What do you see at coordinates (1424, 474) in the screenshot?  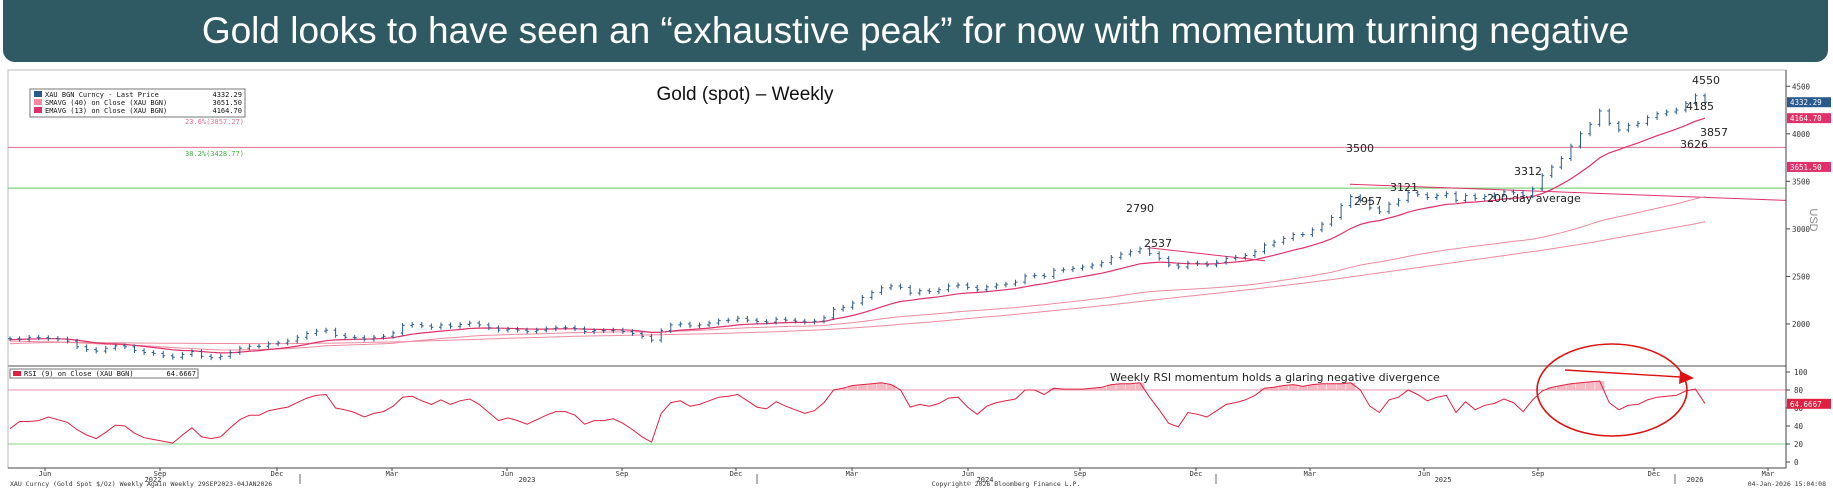 I see `x-month-label: Jun` at bounding box center [1424, 474].